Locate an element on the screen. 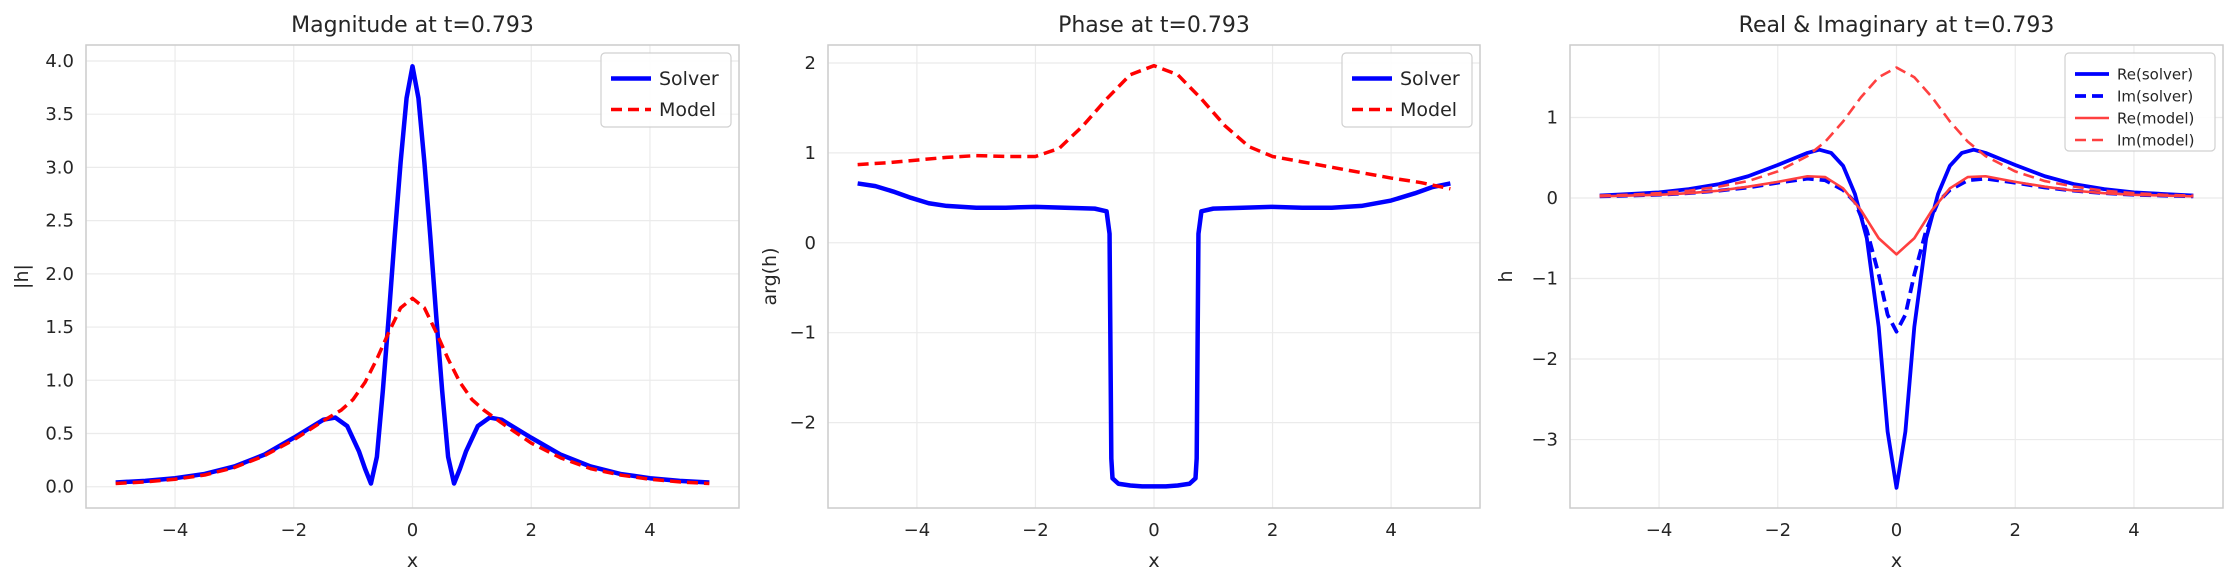  chart-title: Real & Imaginary at t=0.793 is located at coordinates (1897, 25).